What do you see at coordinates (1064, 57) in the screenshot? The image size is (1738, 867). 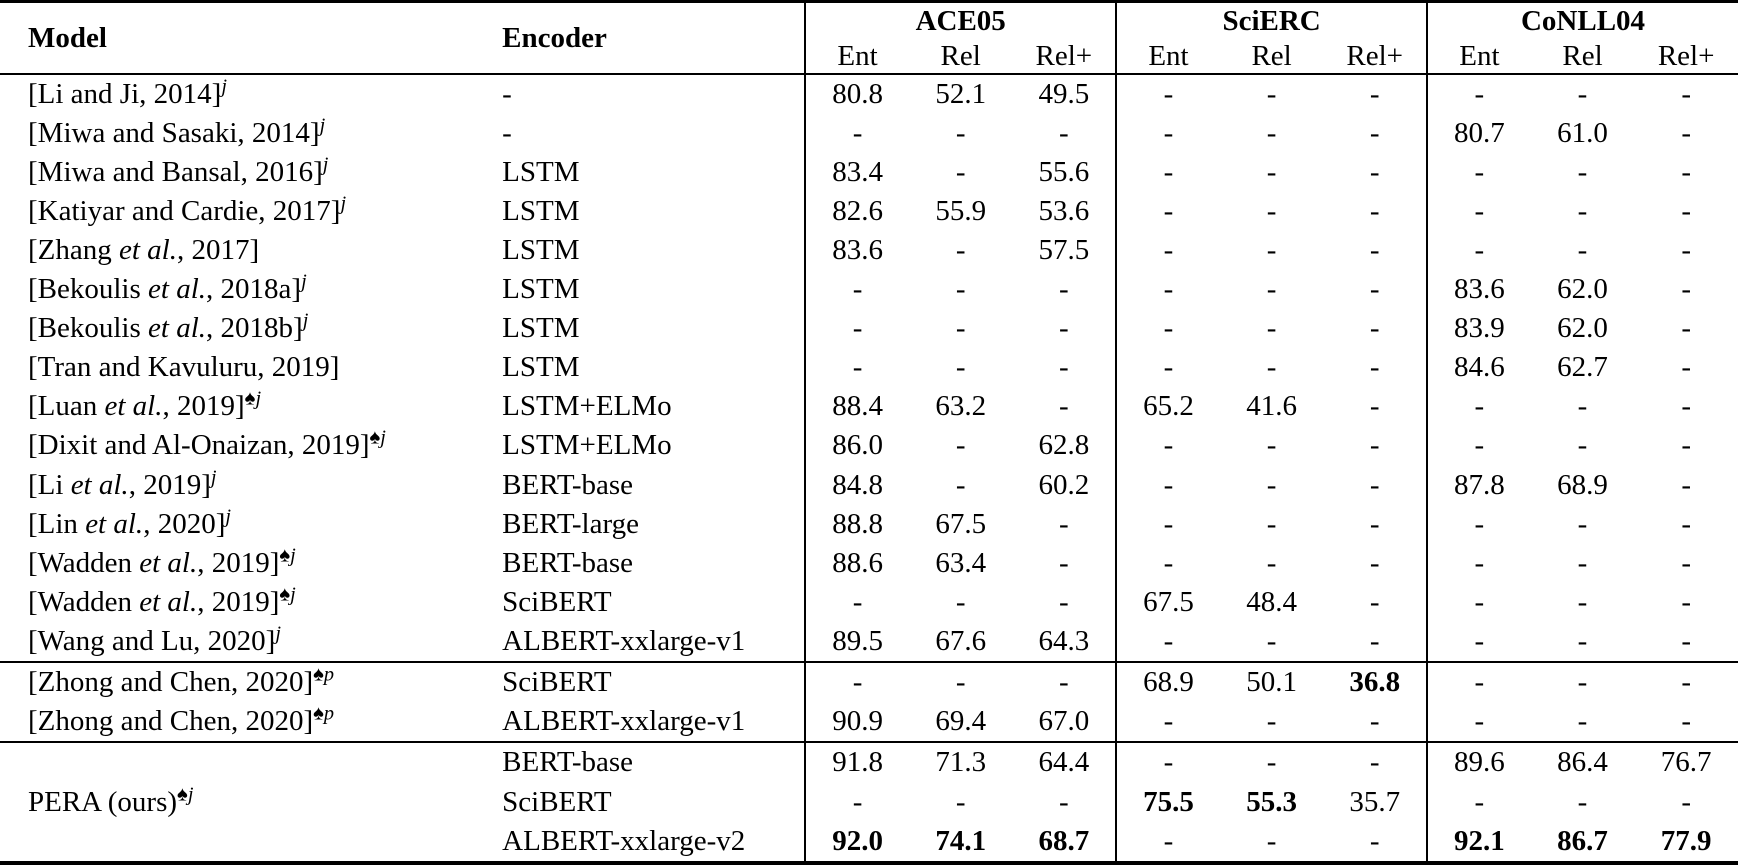 I see `col-header-ace05-rel-plus: Rel+` at bounding box center [1064, 57].